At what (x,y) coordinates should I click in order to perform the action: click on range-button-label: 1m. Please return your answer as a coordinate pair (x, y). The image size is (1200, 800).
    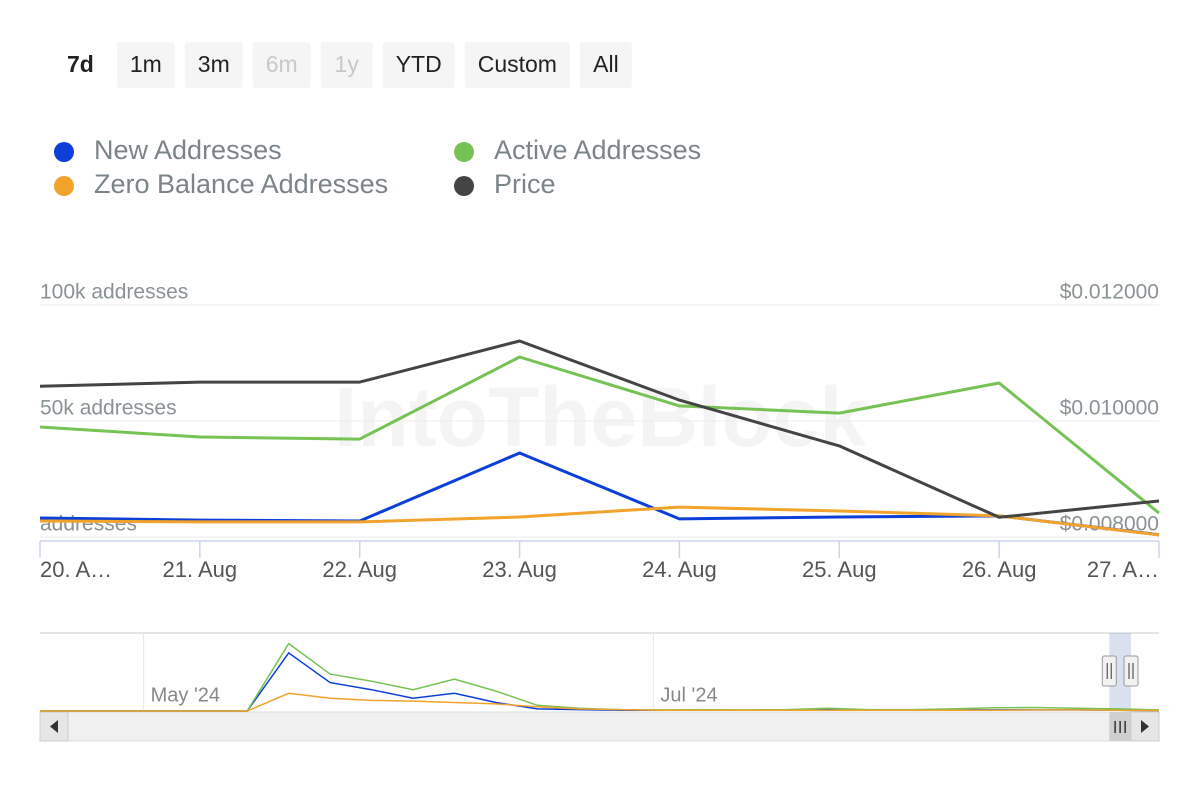
    Looking at the image, I should click on (146, 64).